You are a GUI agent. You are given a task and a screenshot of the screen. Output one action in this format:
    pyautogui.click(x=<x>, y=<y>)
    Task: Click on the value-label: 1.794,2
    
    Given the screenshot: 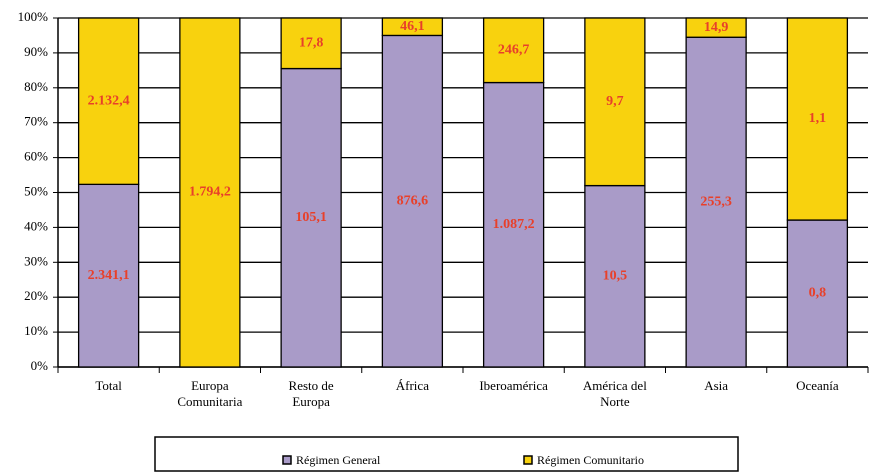 What is the action you would take?
    pyautogui.click(x=210, y=192)
    